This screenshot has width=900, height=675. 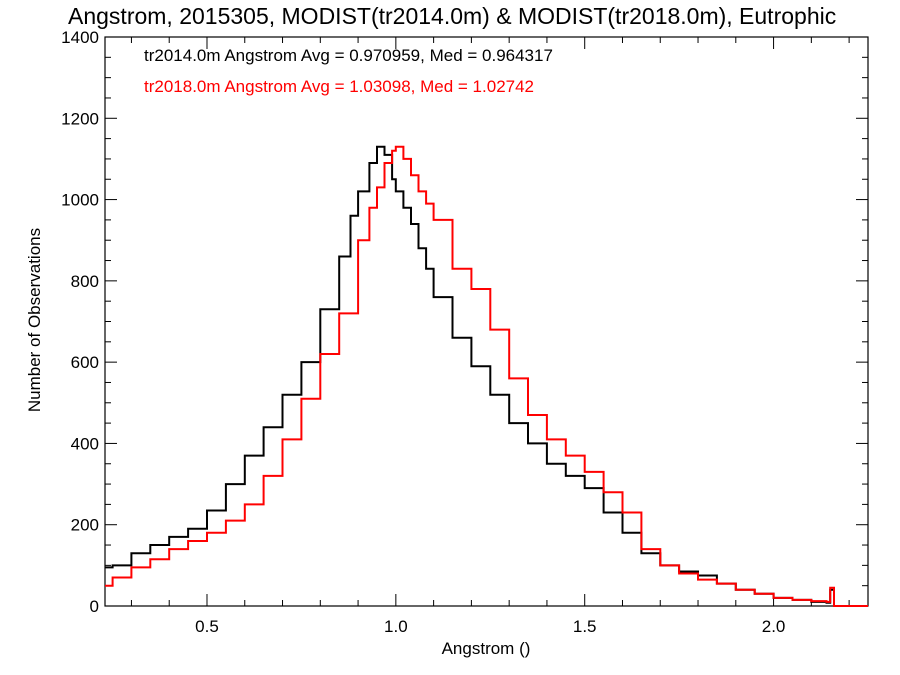 I want to click on y-tick-label: 1400, so click(x=80, y=37).